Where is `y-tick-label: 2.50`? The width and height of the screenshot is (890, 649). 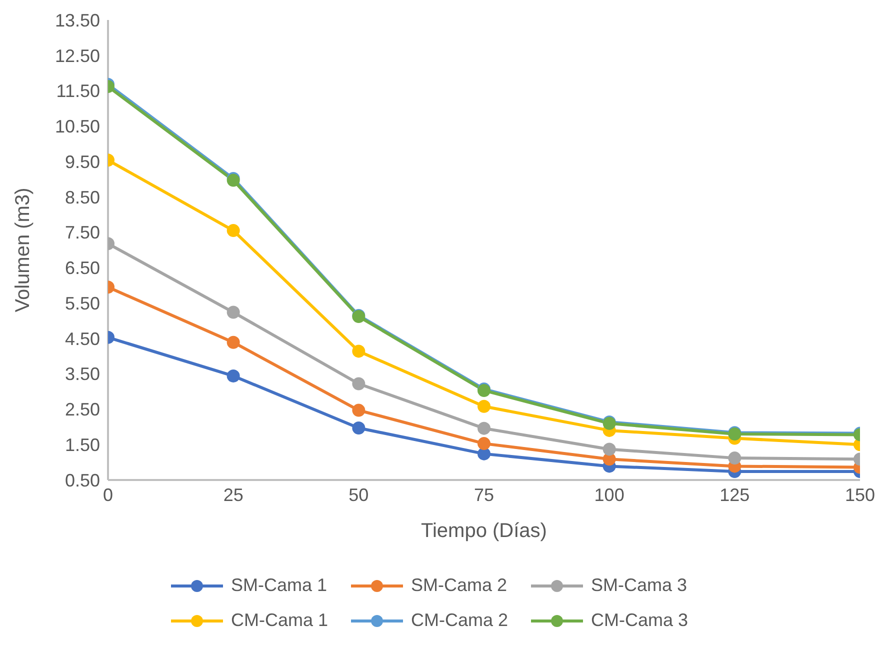
y-tick-label: 2.50 is located at coordinates (82, 410).